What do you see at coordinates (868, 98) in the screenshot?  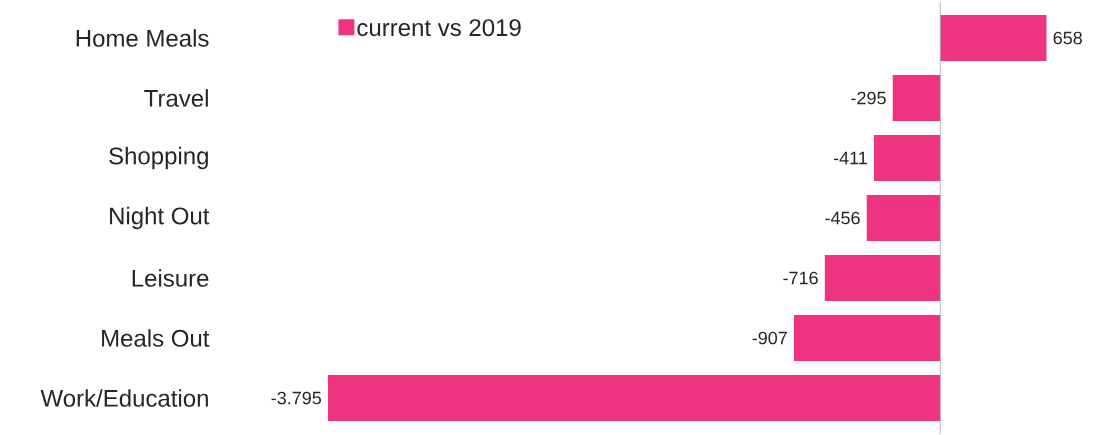 I see `data-label: -295` at bounding box center [868, 98].